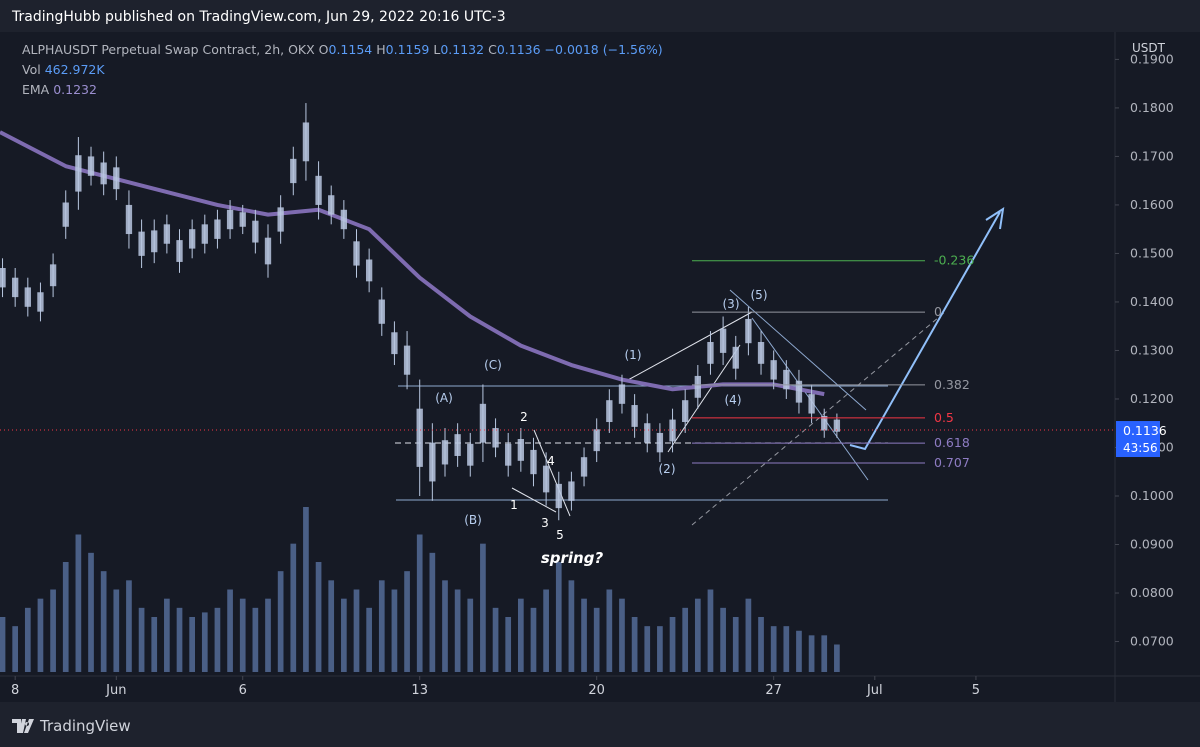 Image resolution: width=1200 pixels, height=747 pixels. Describe the element at coordinates (798, 350) in the screenshot. I see `down-channel-upper` at that location.